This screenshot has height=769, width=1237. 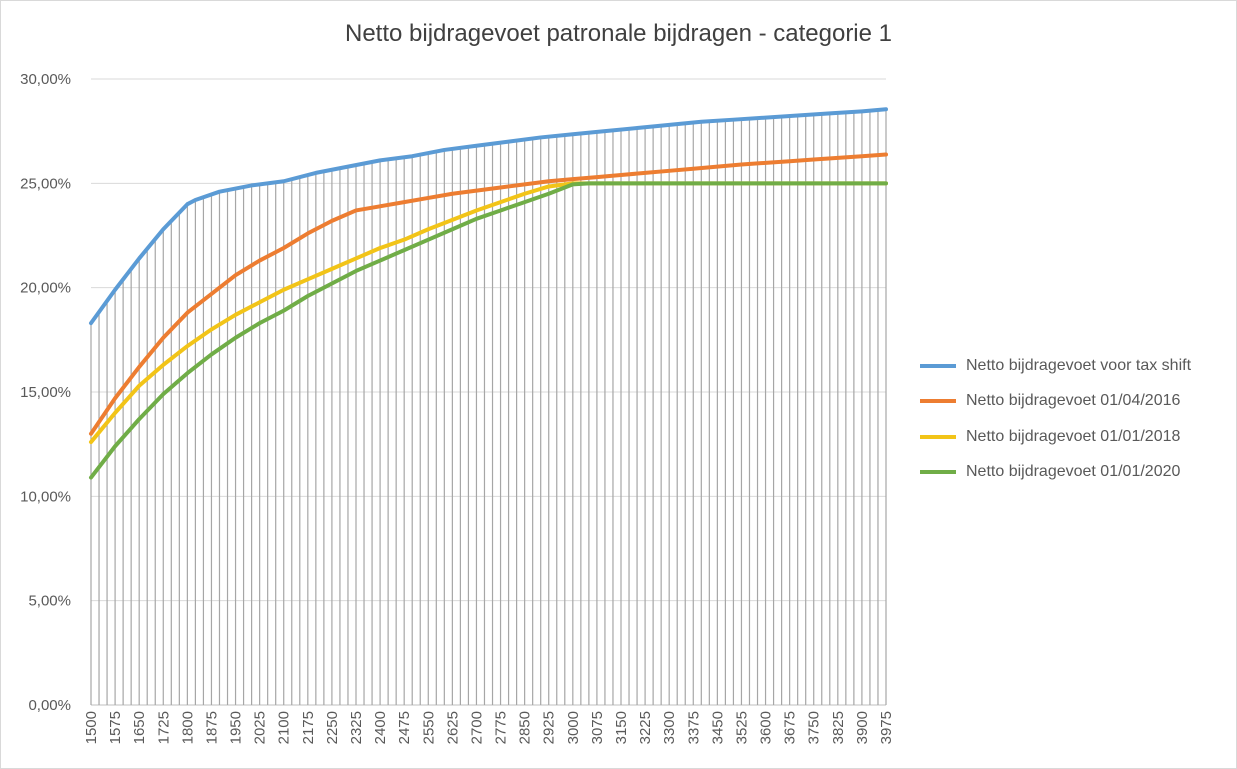 What do you see at coordinates (284, 727) in the screenshot?
I see `x-tick-label: 2100` at bounding box center [284, 727].